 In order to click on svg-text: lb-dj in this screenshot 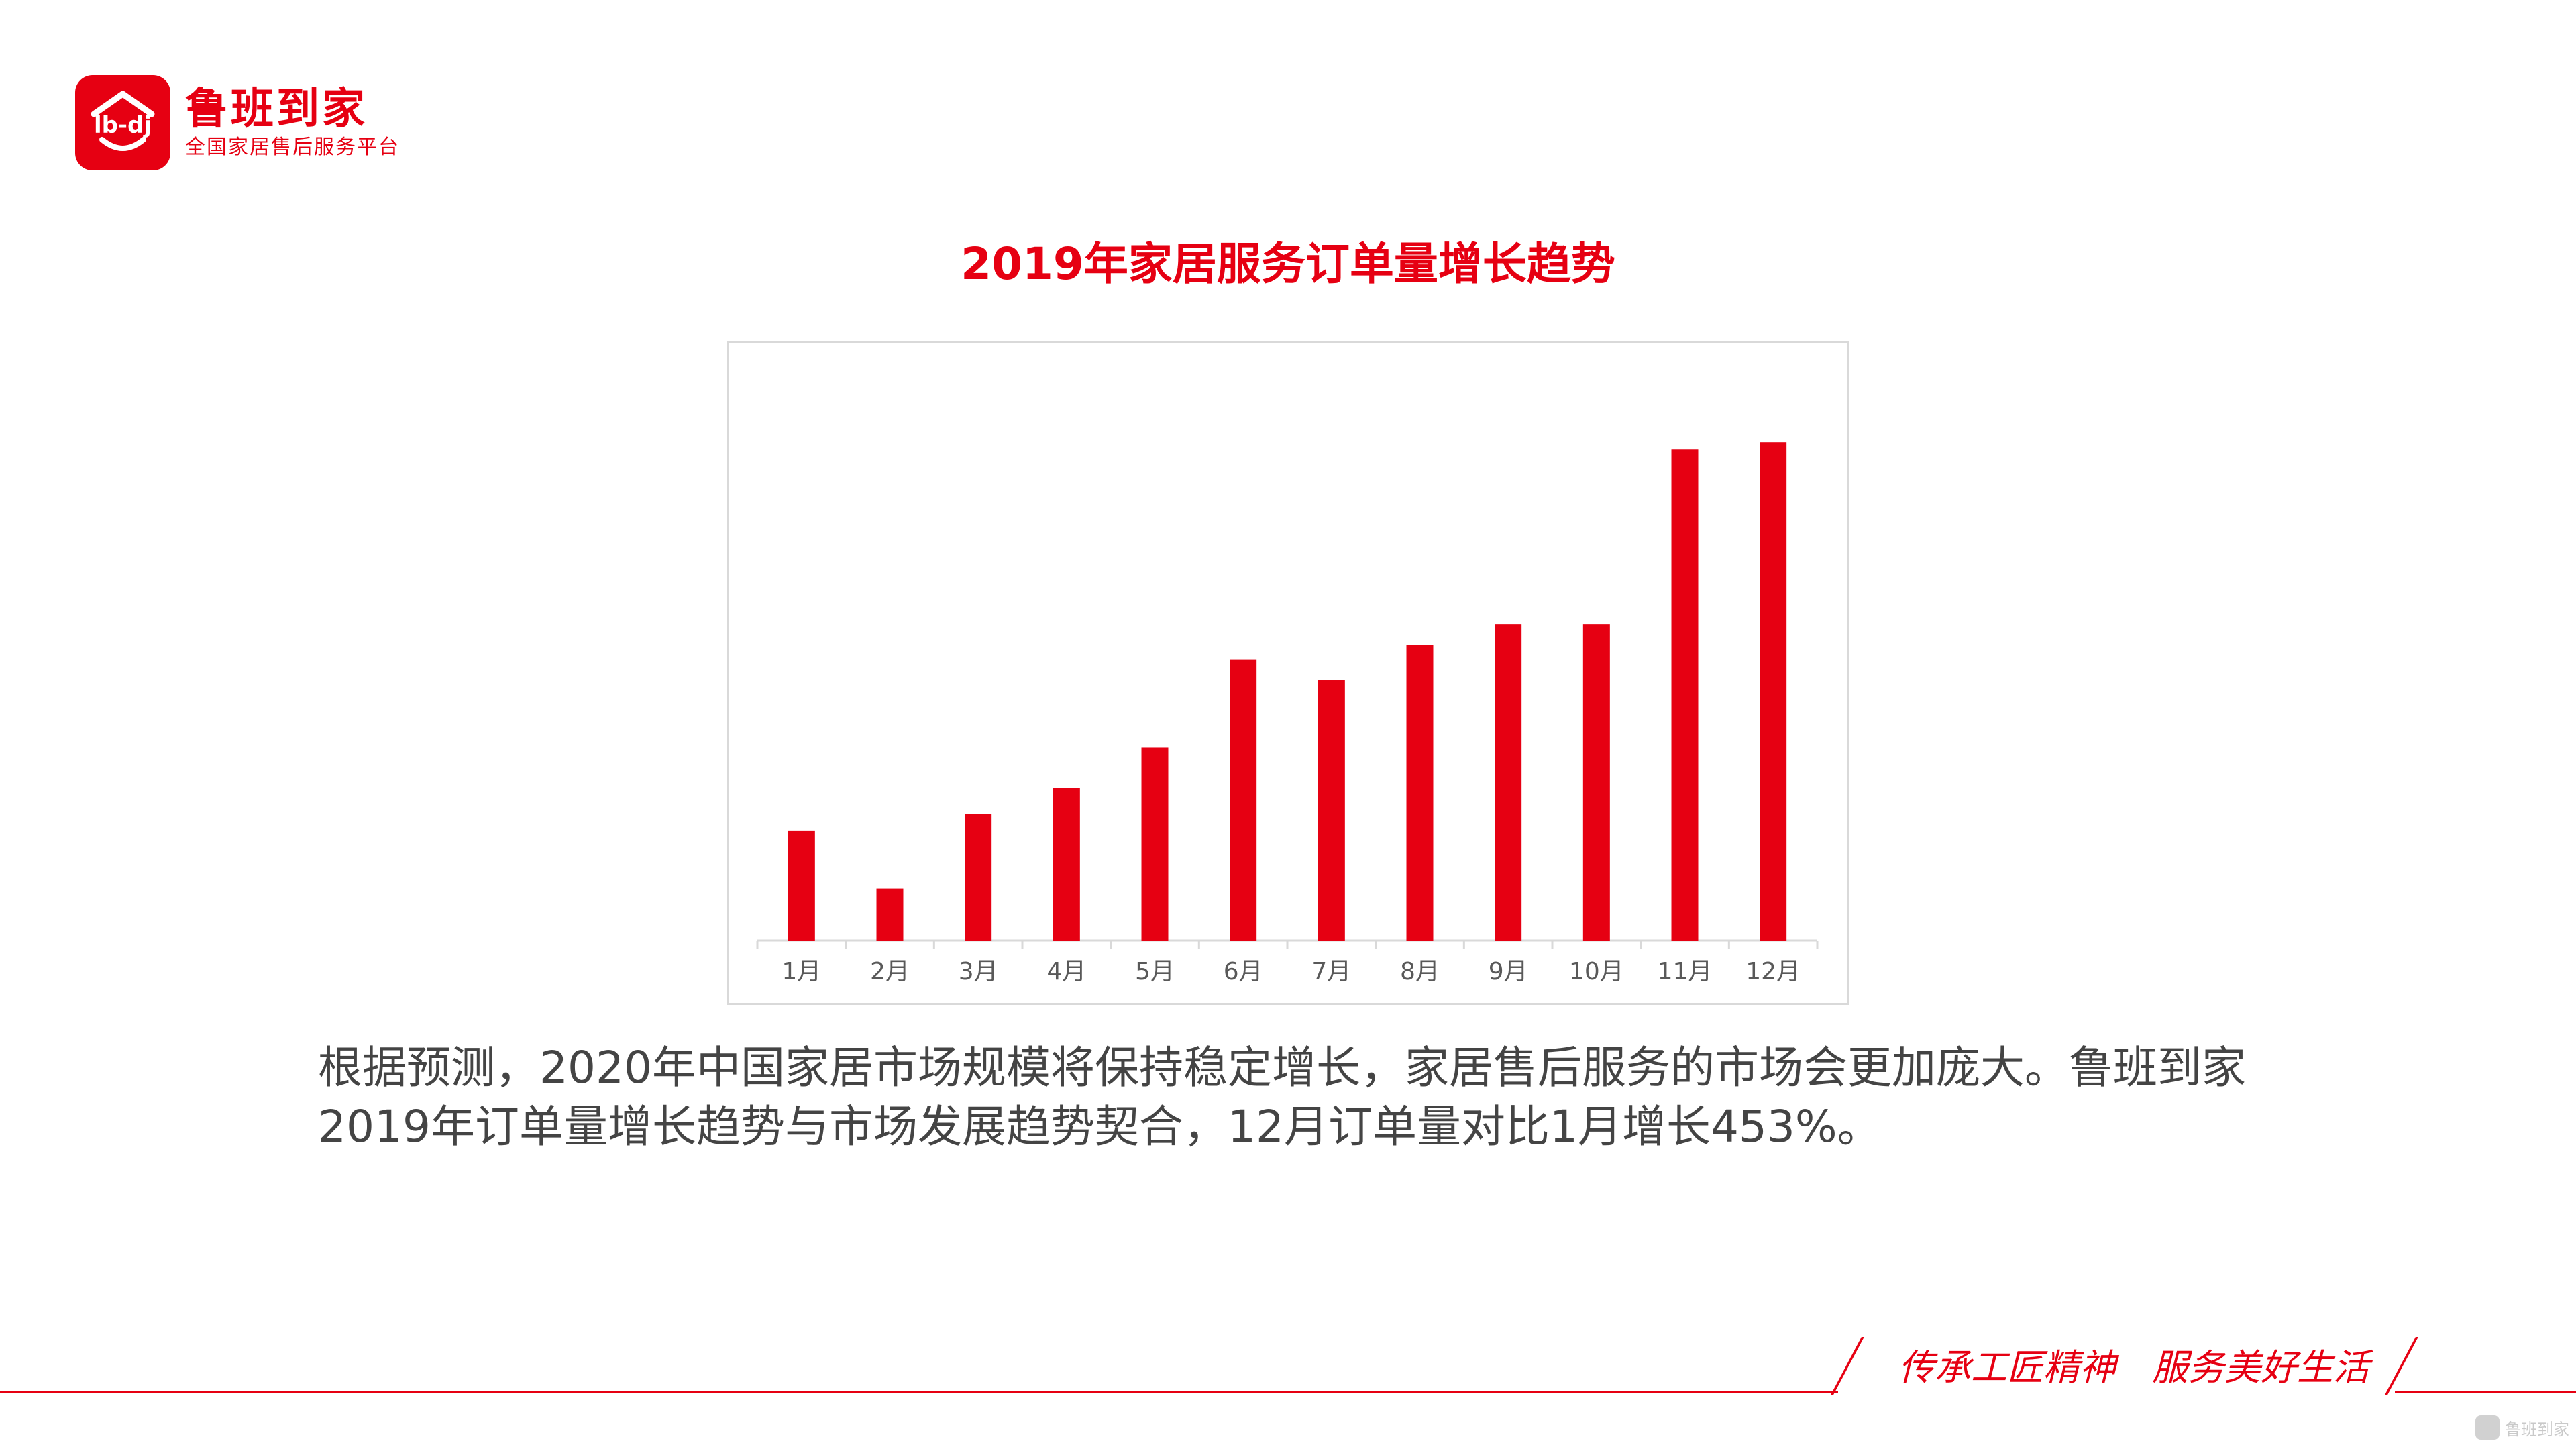, I will do `click(123, 125)`.